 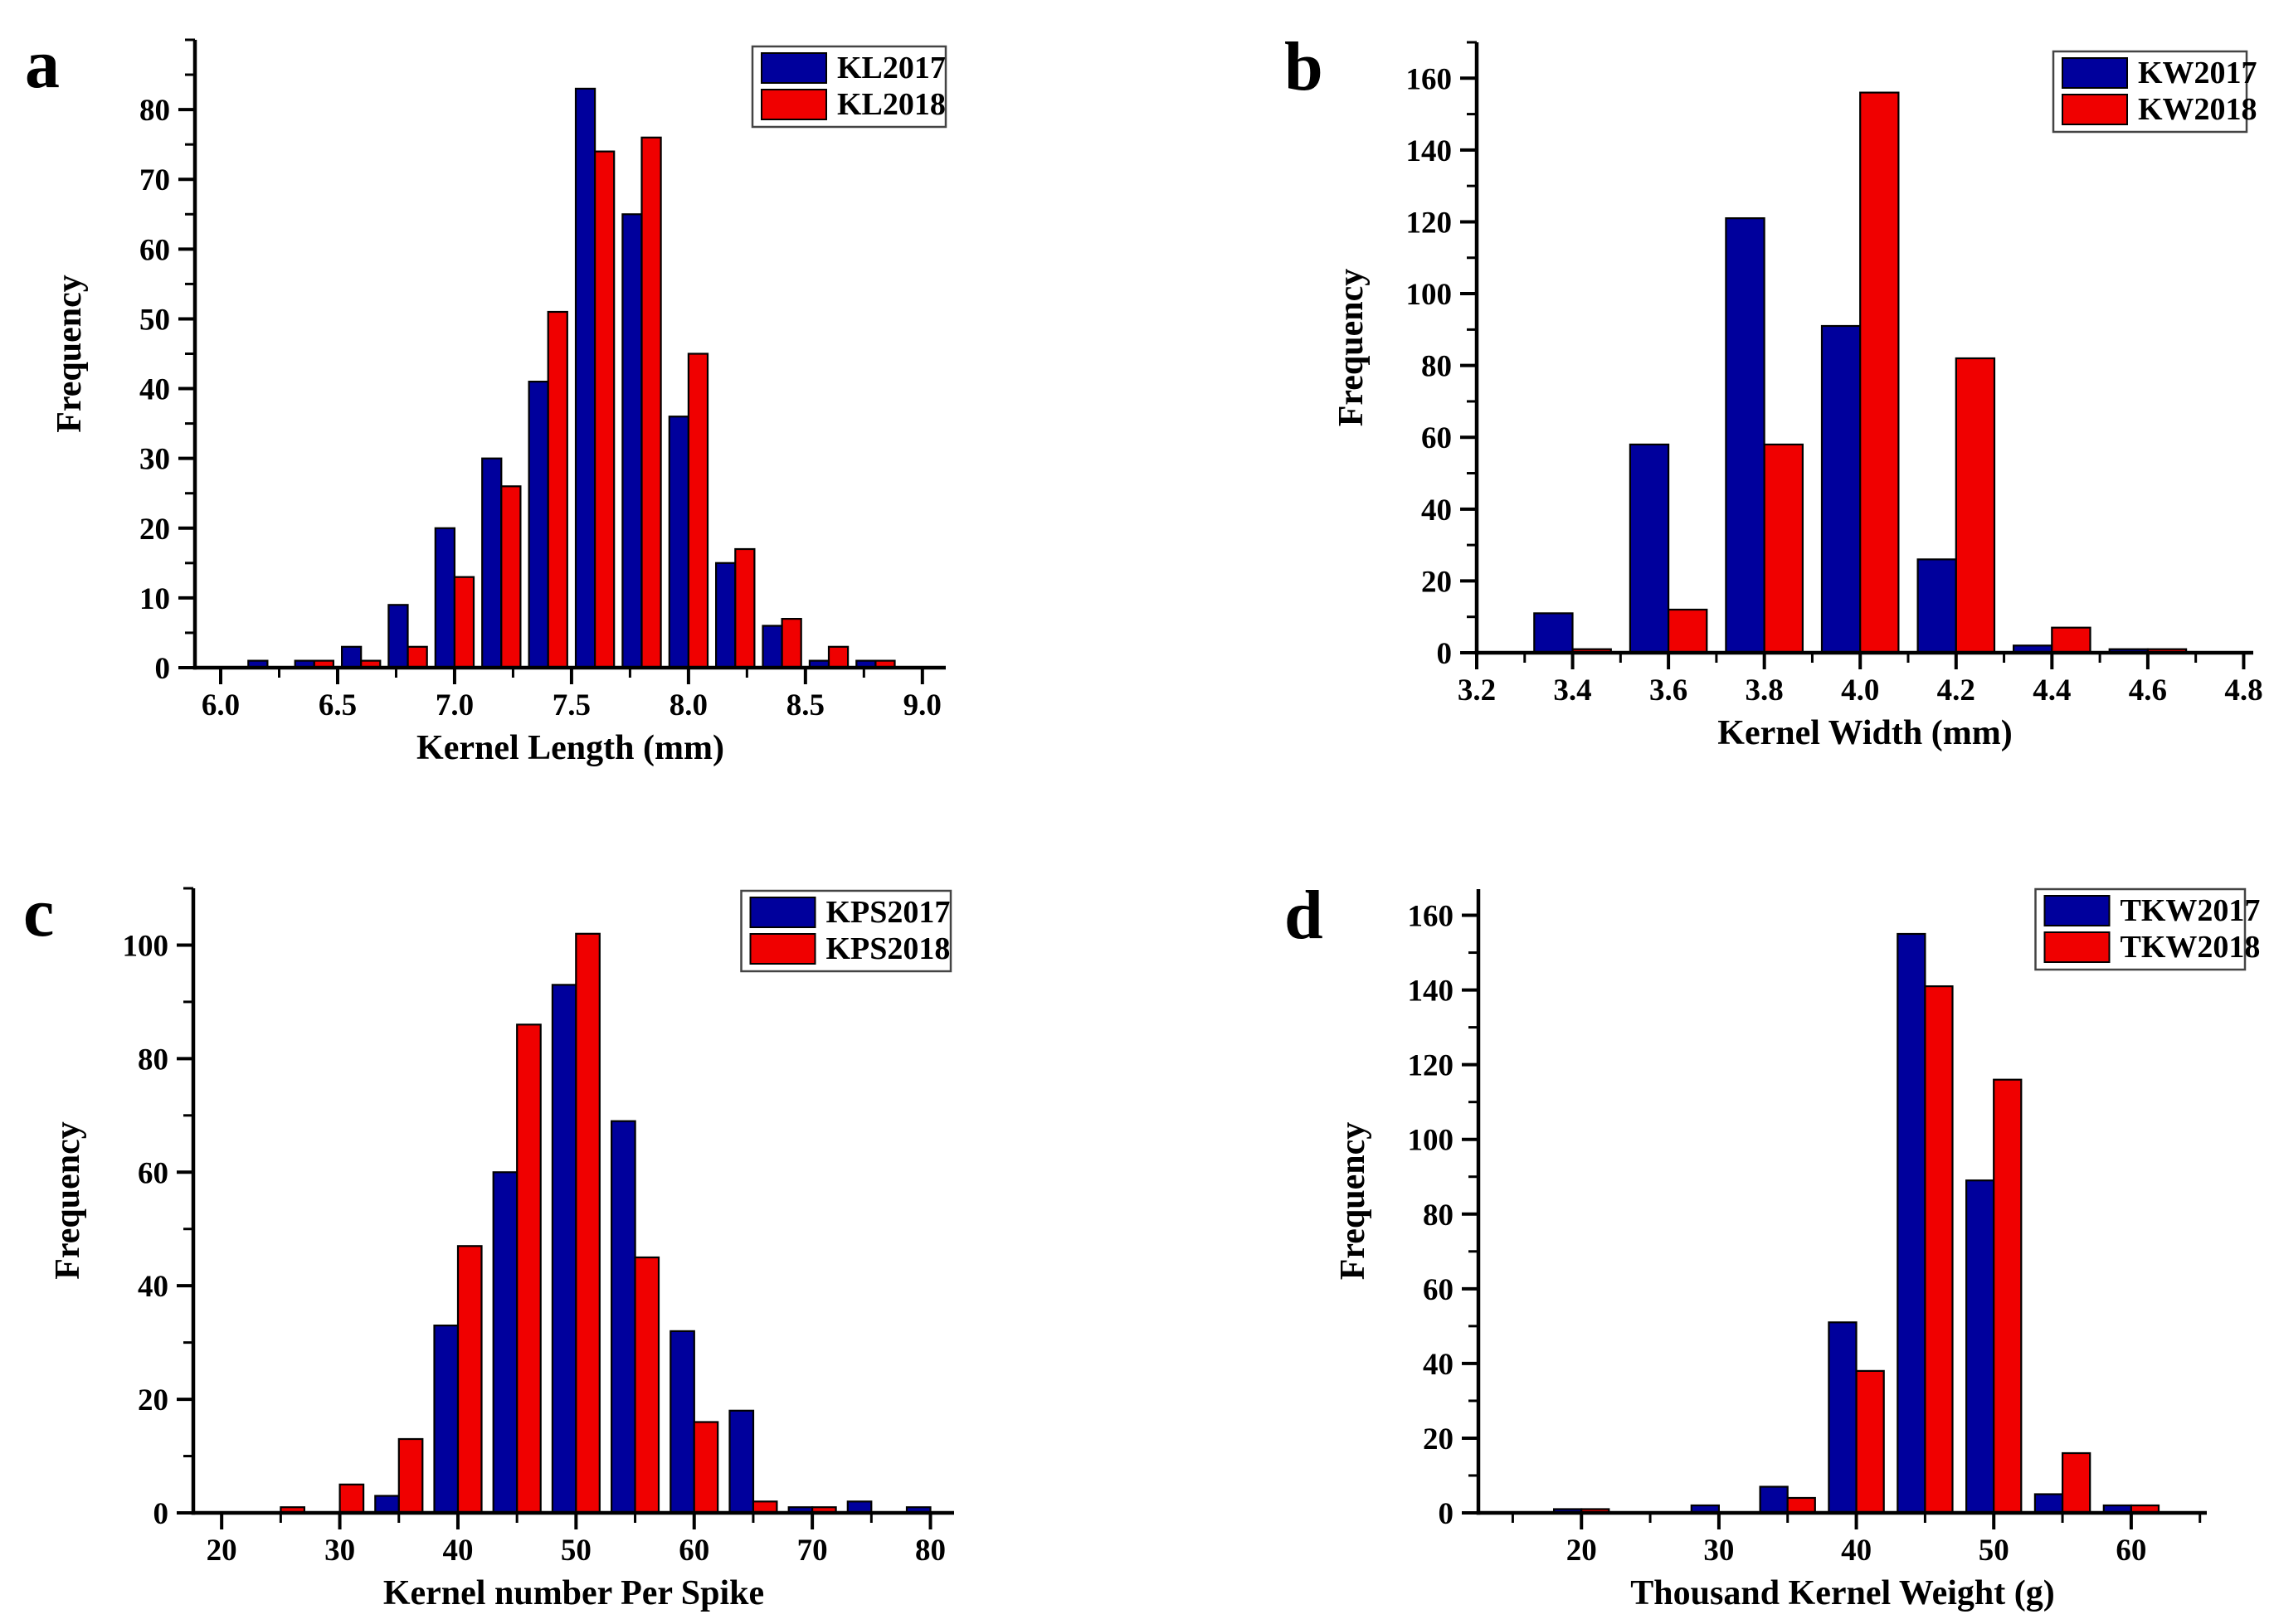 What do you see at coordinates (1431, 917) in the screenshot?
I see `y-tick-label: 160` at bounding box center [1431, 917].